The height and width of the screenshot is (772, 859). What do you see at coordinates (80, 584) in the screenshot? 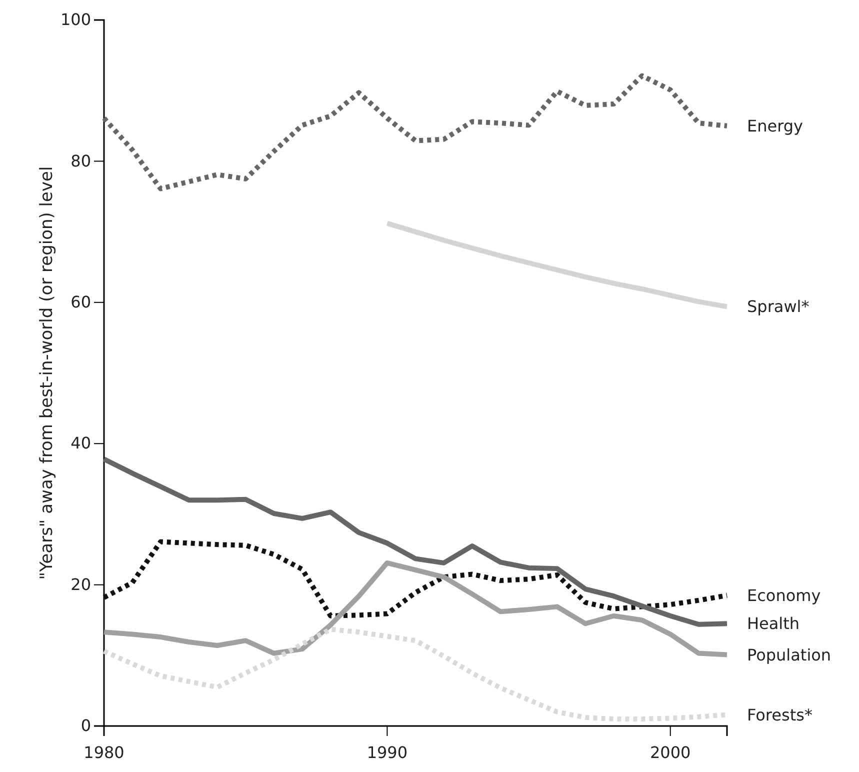
I see `y-tick-label: 20` at bounding box center [80, 584].